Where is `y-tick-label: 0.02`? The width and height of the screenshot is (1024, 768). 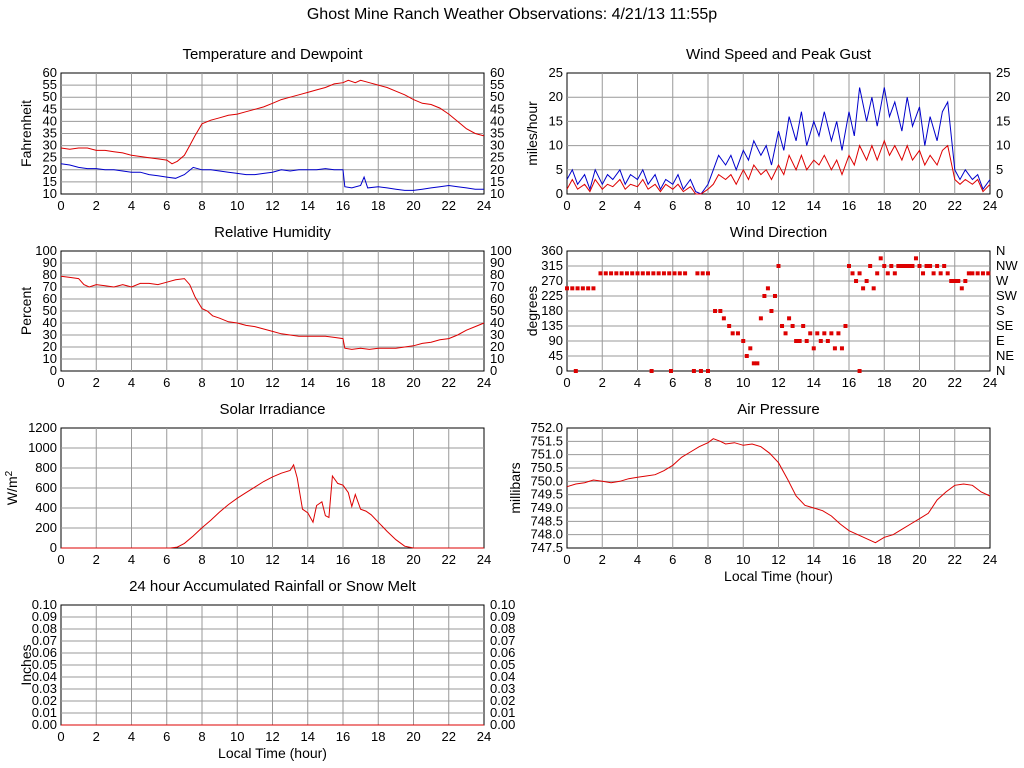 y-tick-label: 0.02 is located at coordinates (44, 700).